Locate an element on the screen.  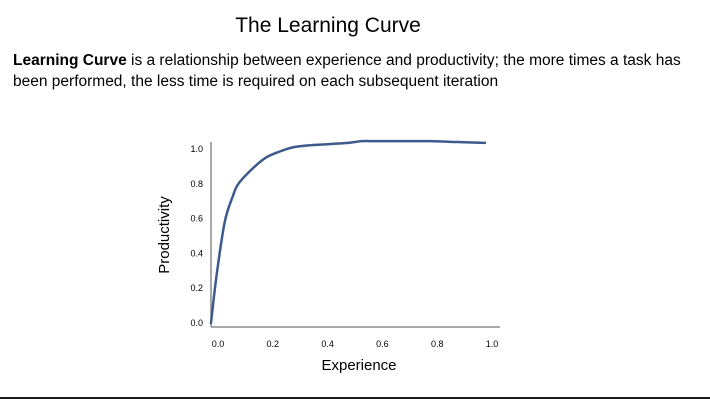
x-tick-label: 1.0 is located at coordinates (492, 344).